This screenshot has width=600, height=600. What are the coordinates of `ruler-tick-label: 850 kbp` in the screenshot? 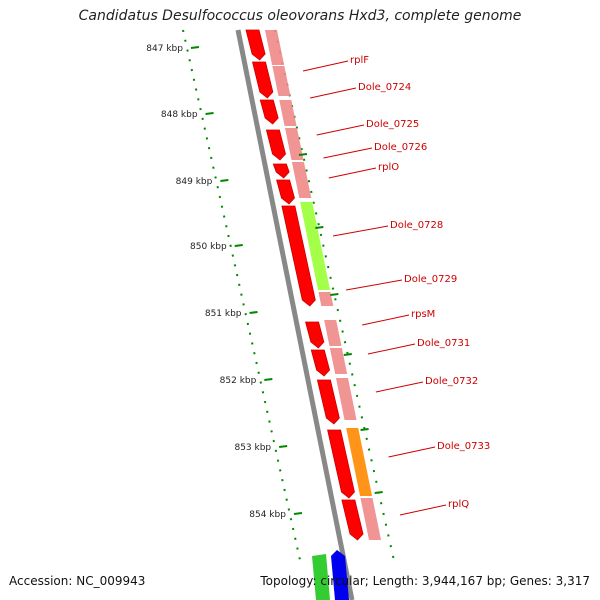 It's located at (208, 247).